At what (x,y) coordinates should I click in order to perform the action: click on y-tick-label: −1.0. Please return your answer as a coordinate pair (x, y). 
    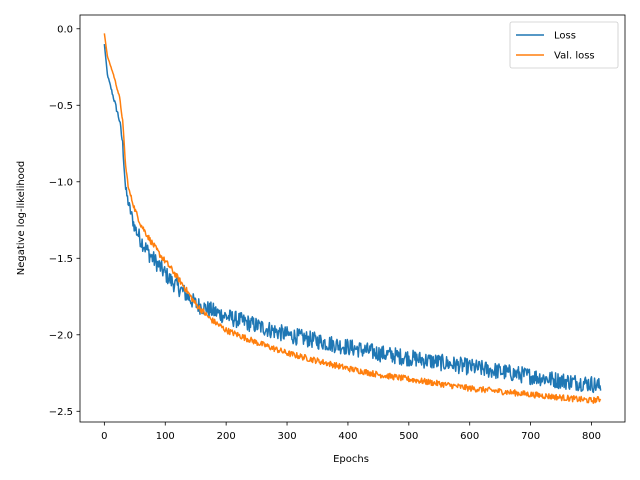
    Looking at the image, I should click on (61, 182).